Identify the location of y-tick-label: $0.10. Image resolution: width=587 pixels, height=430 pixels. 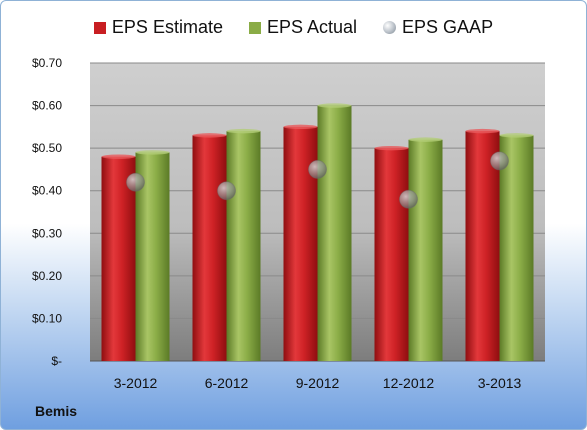
(47, 318).